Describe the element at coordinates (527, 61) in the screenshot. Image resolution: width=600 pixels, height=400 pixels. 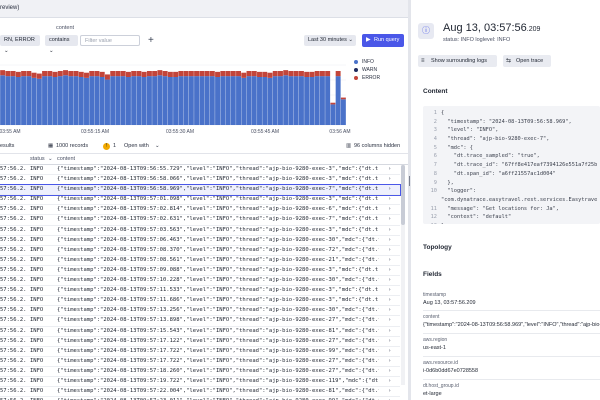
I see `open-trace-button: ⇆ Open trace` at that location.